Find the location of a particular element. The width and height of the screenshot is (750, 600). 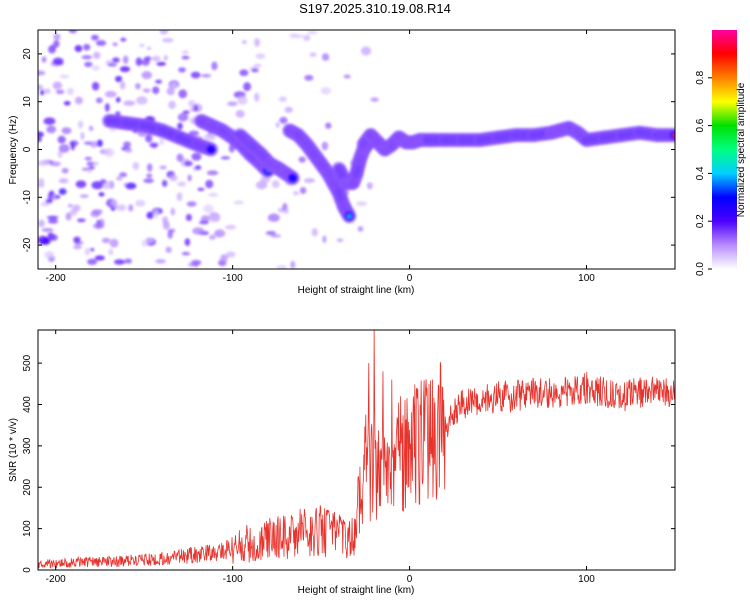

y-tick-label: 300 is located at coordinates (27, 445).